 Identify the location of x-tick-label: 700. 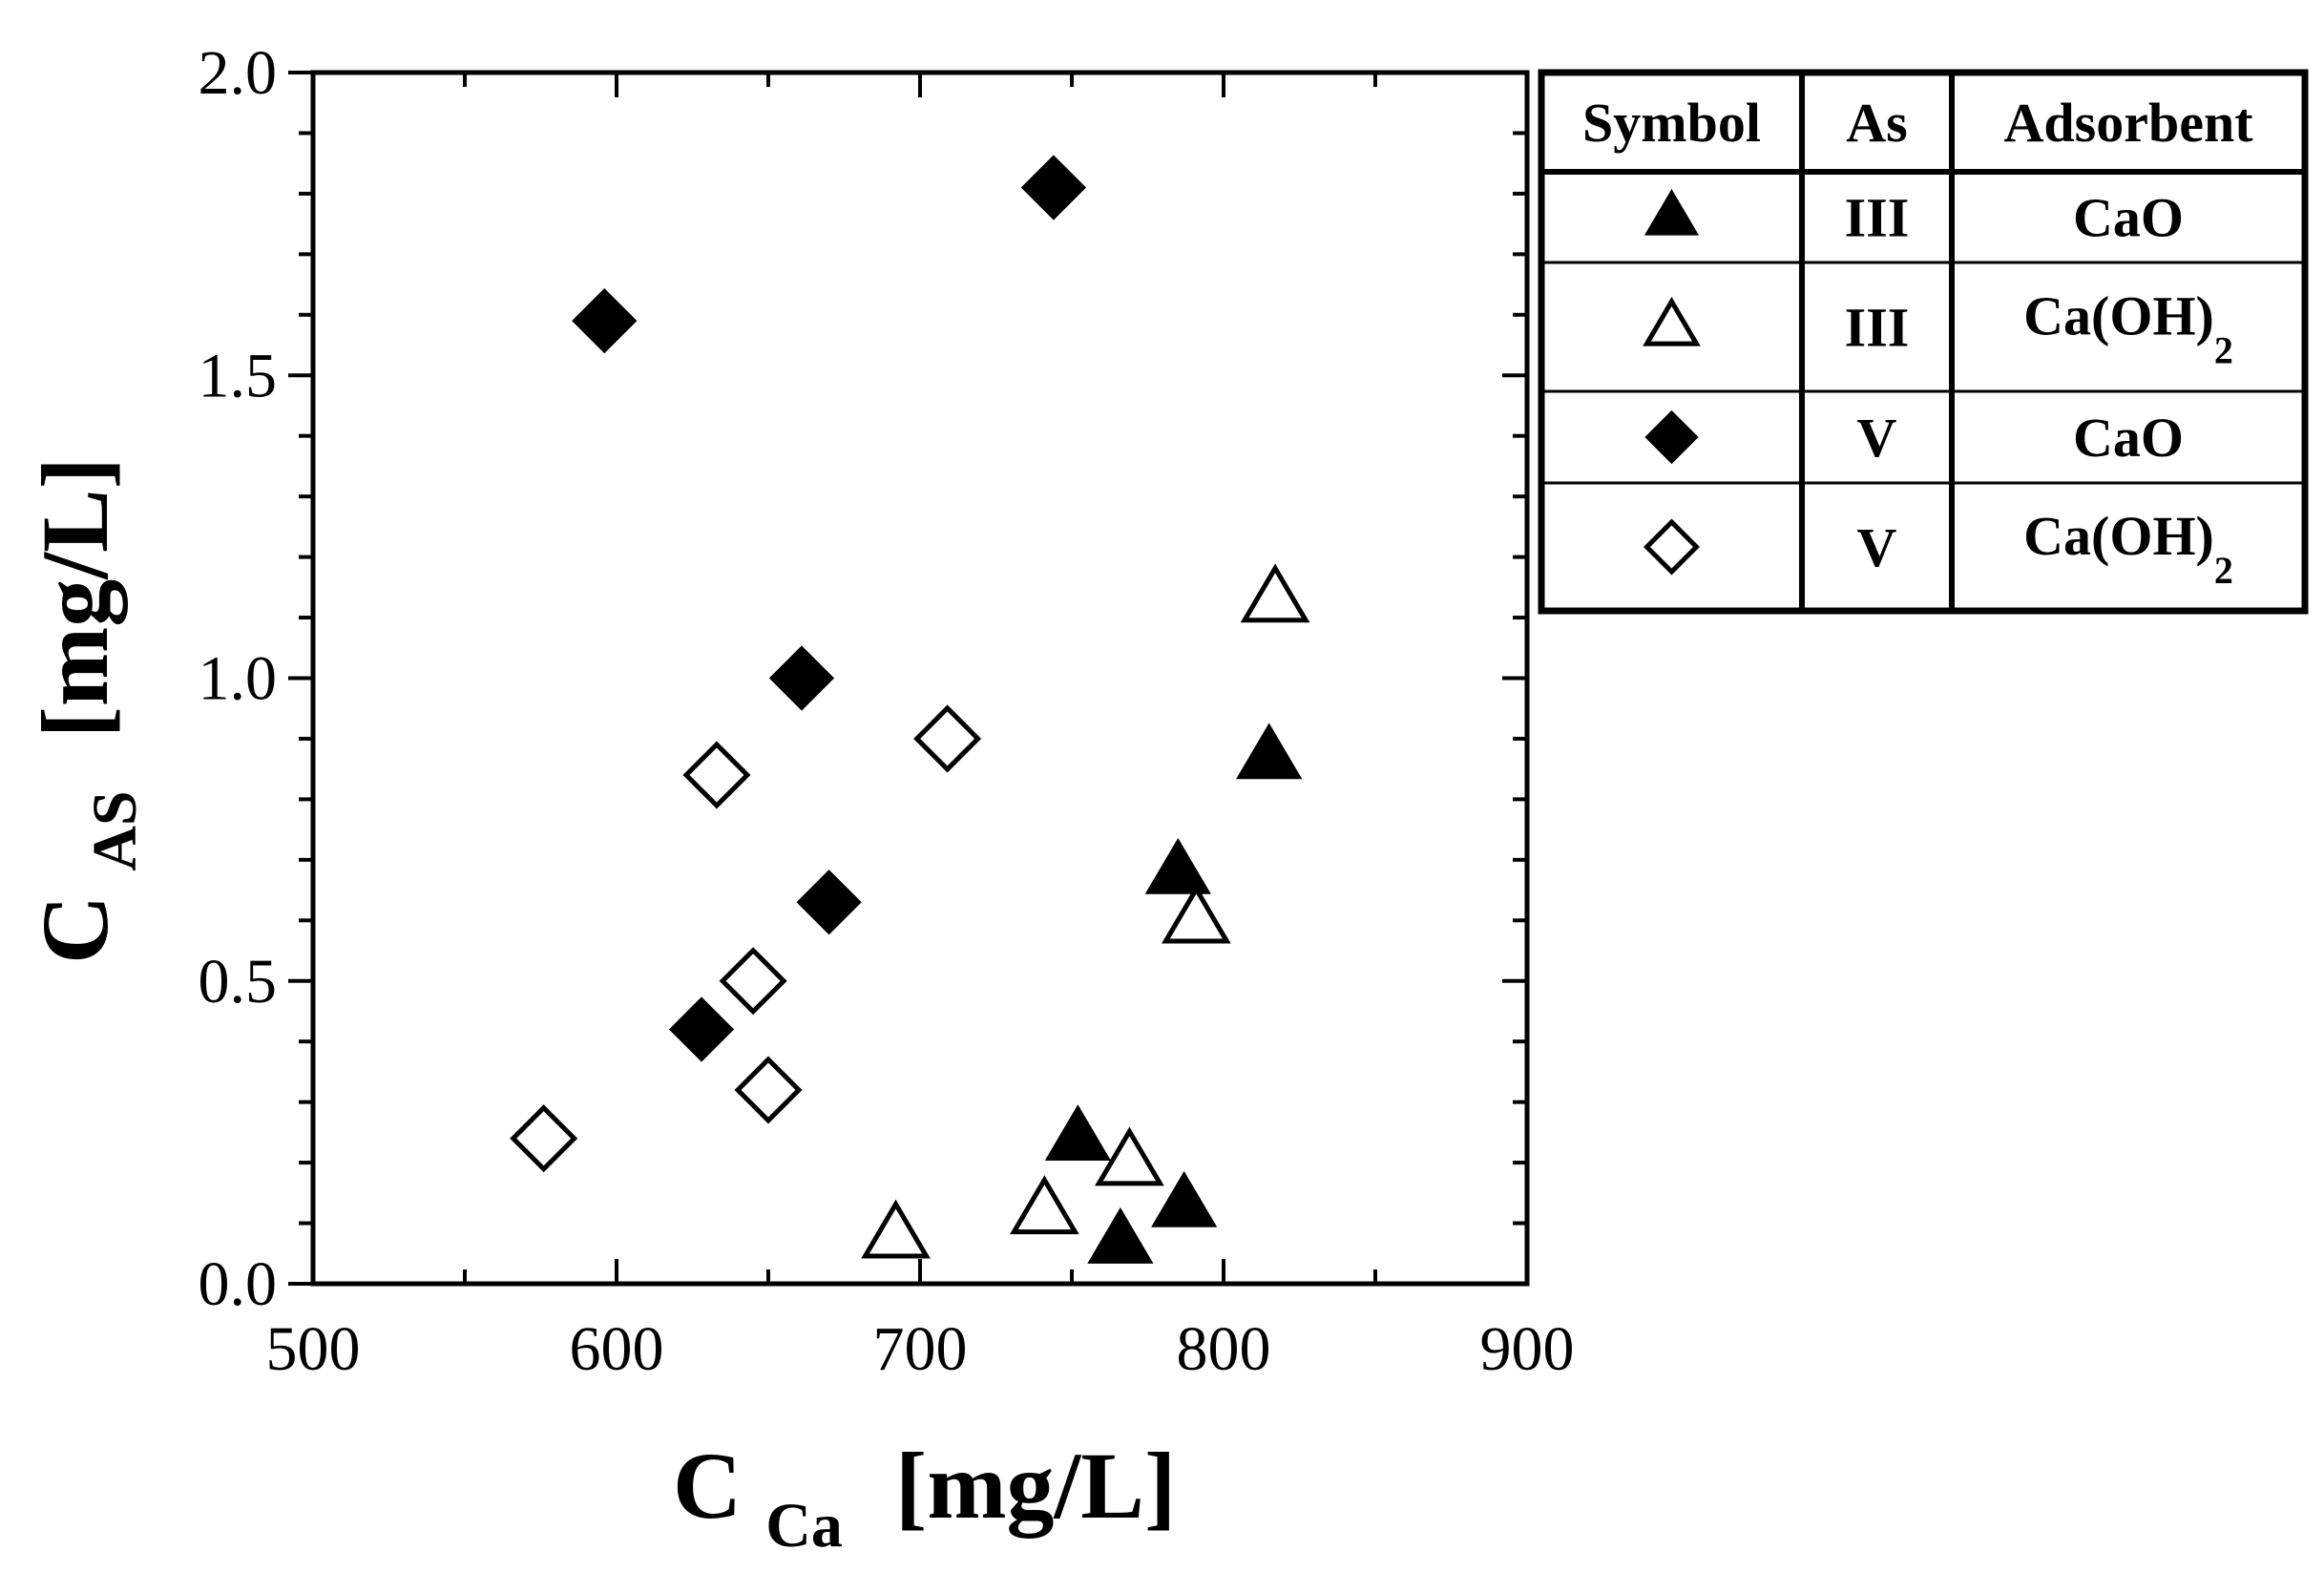
(921, 1349).